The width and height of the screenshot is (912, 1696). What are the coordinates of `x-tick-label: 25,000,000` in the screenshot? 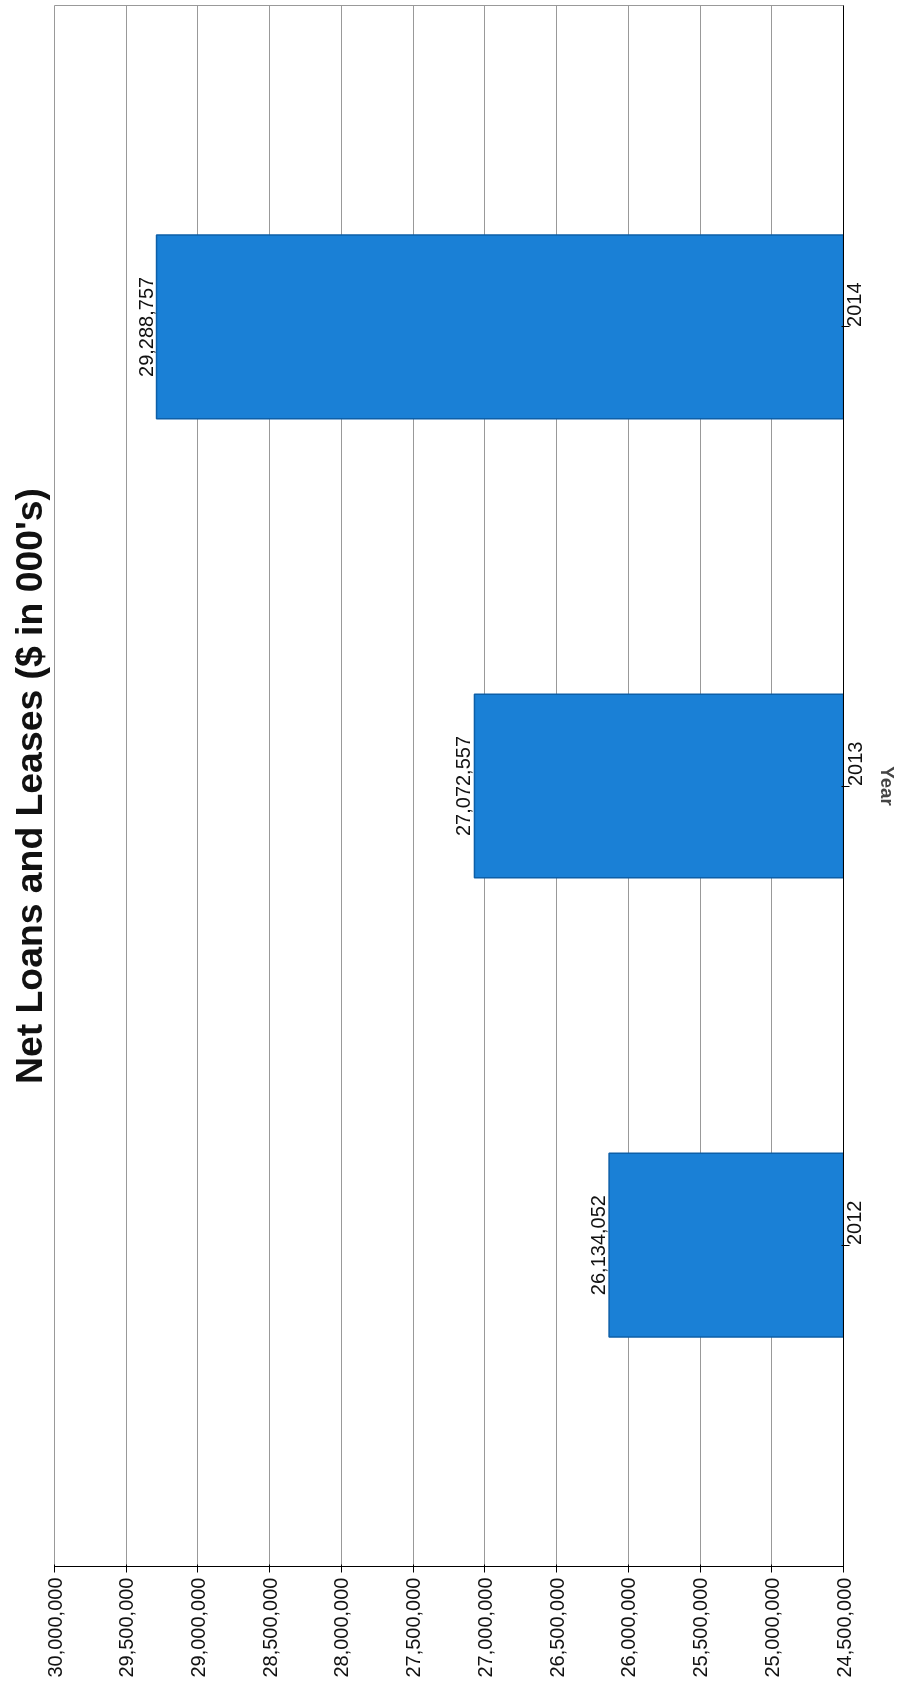 It's located at (771, 1627).